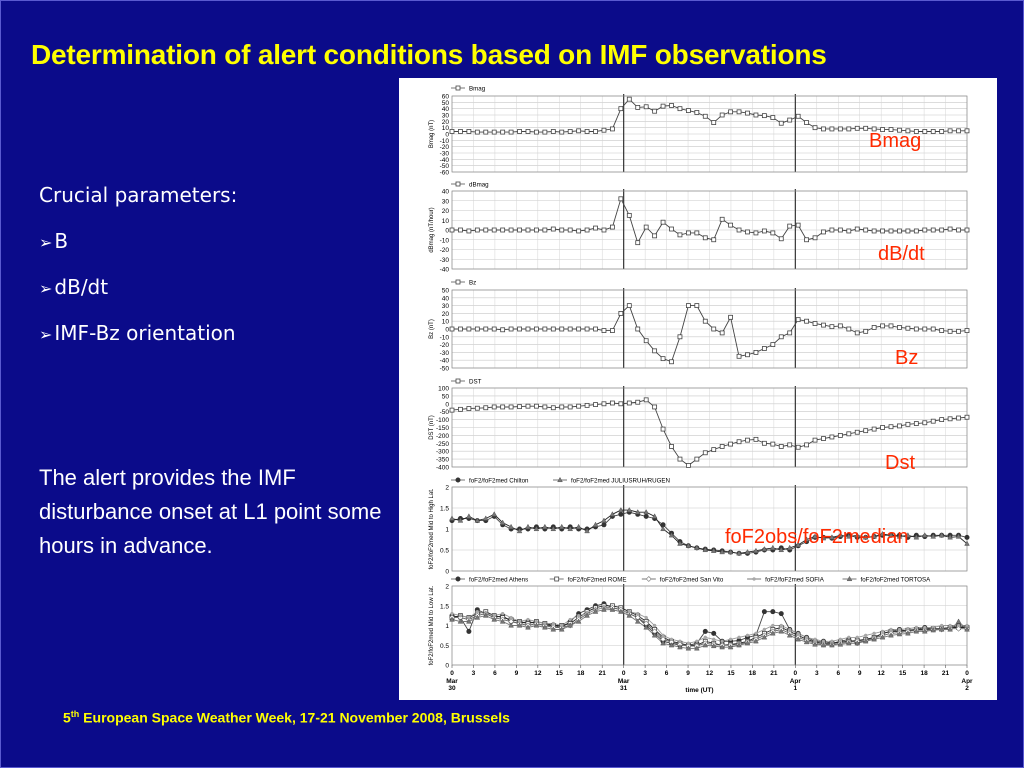 Image resolution: width=1024 pixels, height=768 pixels. What do you see at coordinates (432, 134) in the screenshot?
I see `y-axis-label: Bmag (nT)` at bounding box center [432, 134].